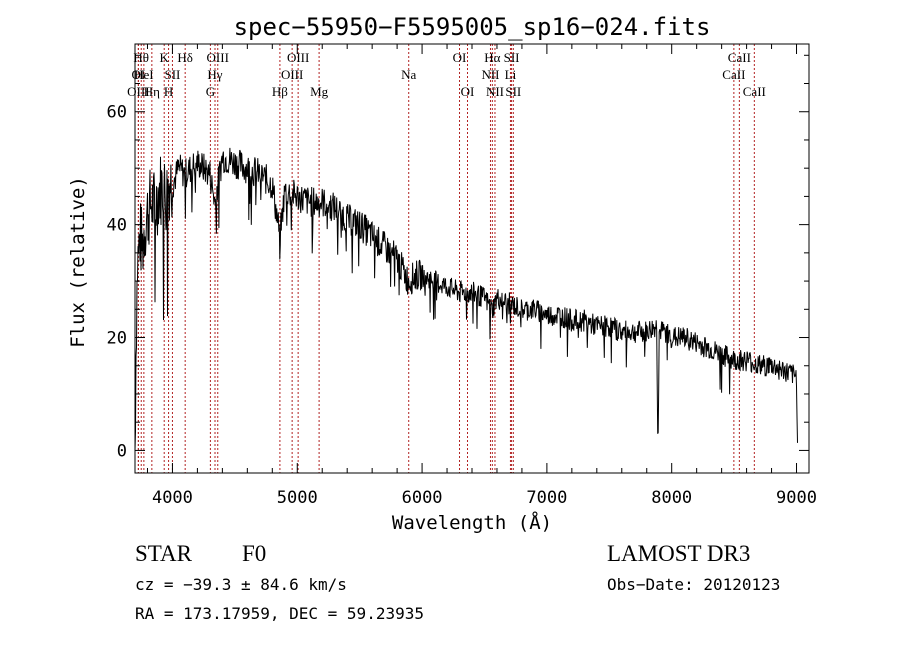  What do you see at coordinates (472, 27) in the screenshot?
I see `chart-title: spec−55950−F5595005_sp16−024.fits` at bounding box center [472, 27].